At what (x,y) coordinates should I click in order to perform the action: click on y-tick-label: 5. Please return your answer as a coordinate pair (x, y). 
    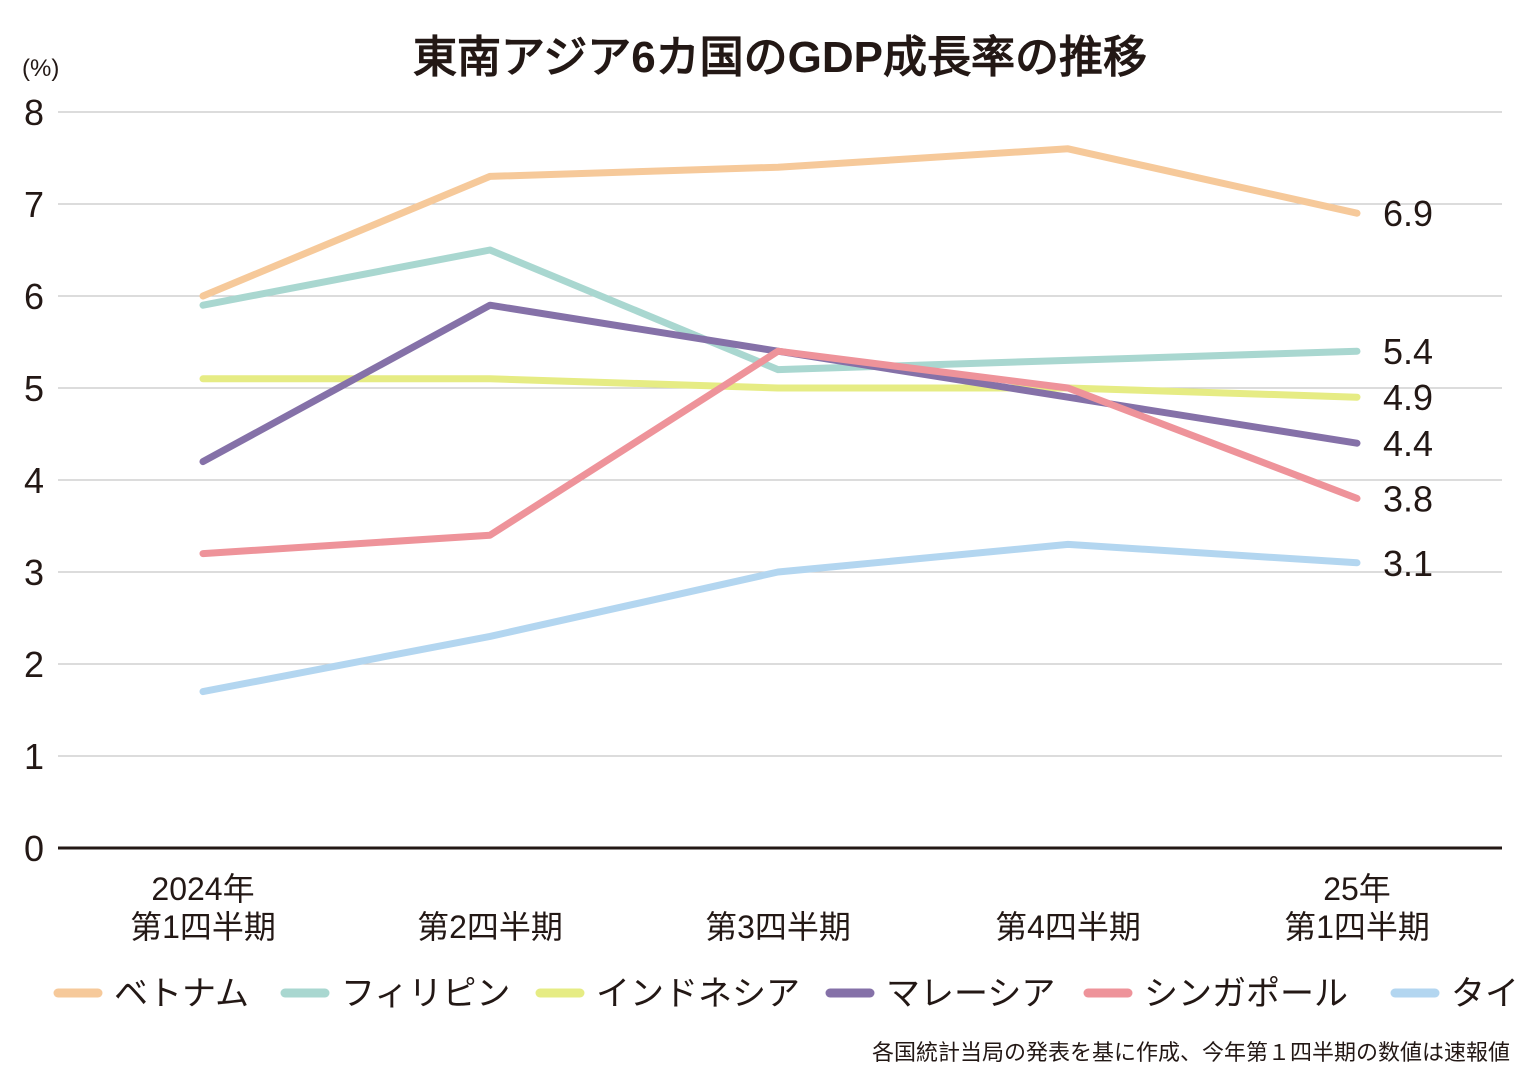
    Looking at the image, I should click on (34, 388).